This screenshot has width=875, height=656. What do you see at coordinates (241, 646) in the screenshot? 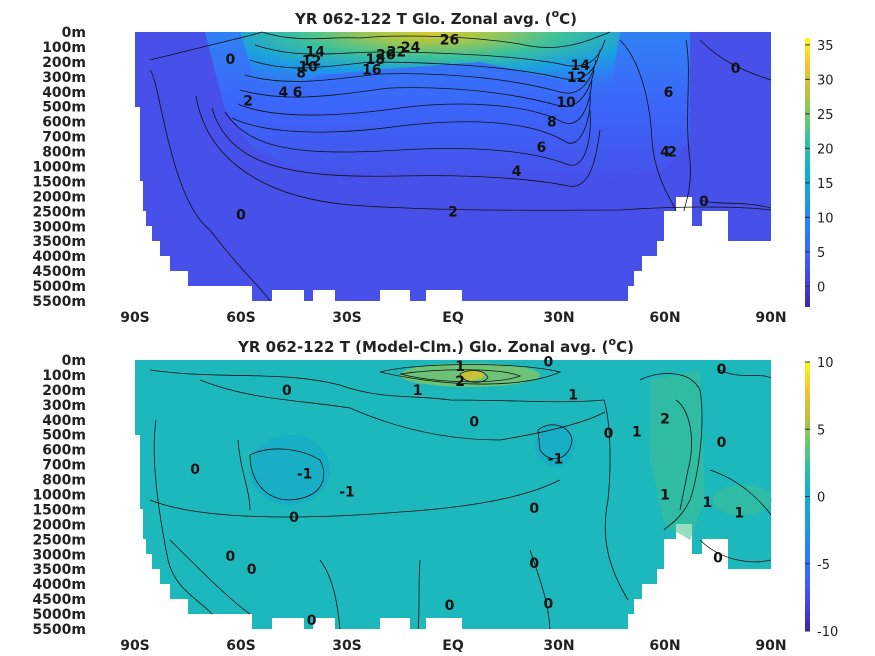
I see `x-tick-label: 60S` at bounding box center [241, 646].